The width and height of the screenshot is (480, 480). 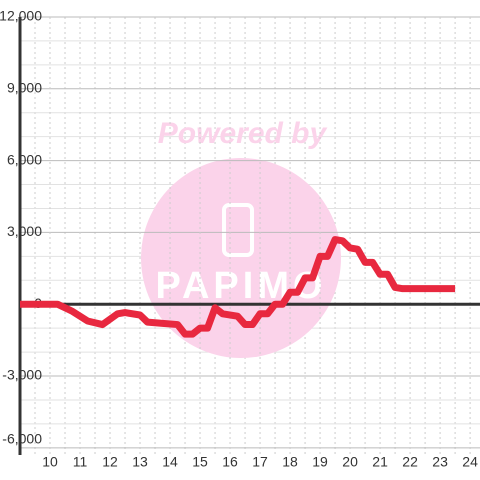 I want to click on watermark-text: Powered by, so click(x=243, y=133).